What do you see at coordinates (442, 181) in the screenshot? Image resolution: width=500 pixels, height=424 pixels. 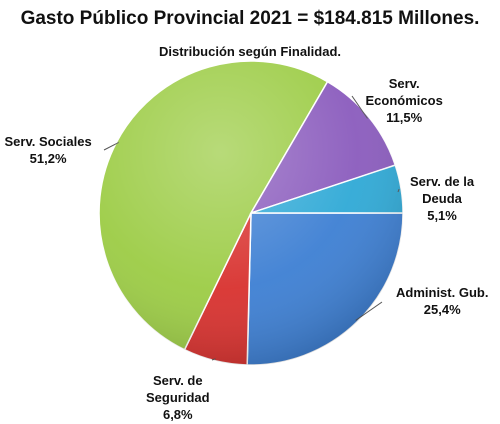 I see `slice-name-line: Serv. de la` at bounding box center [442, 181].